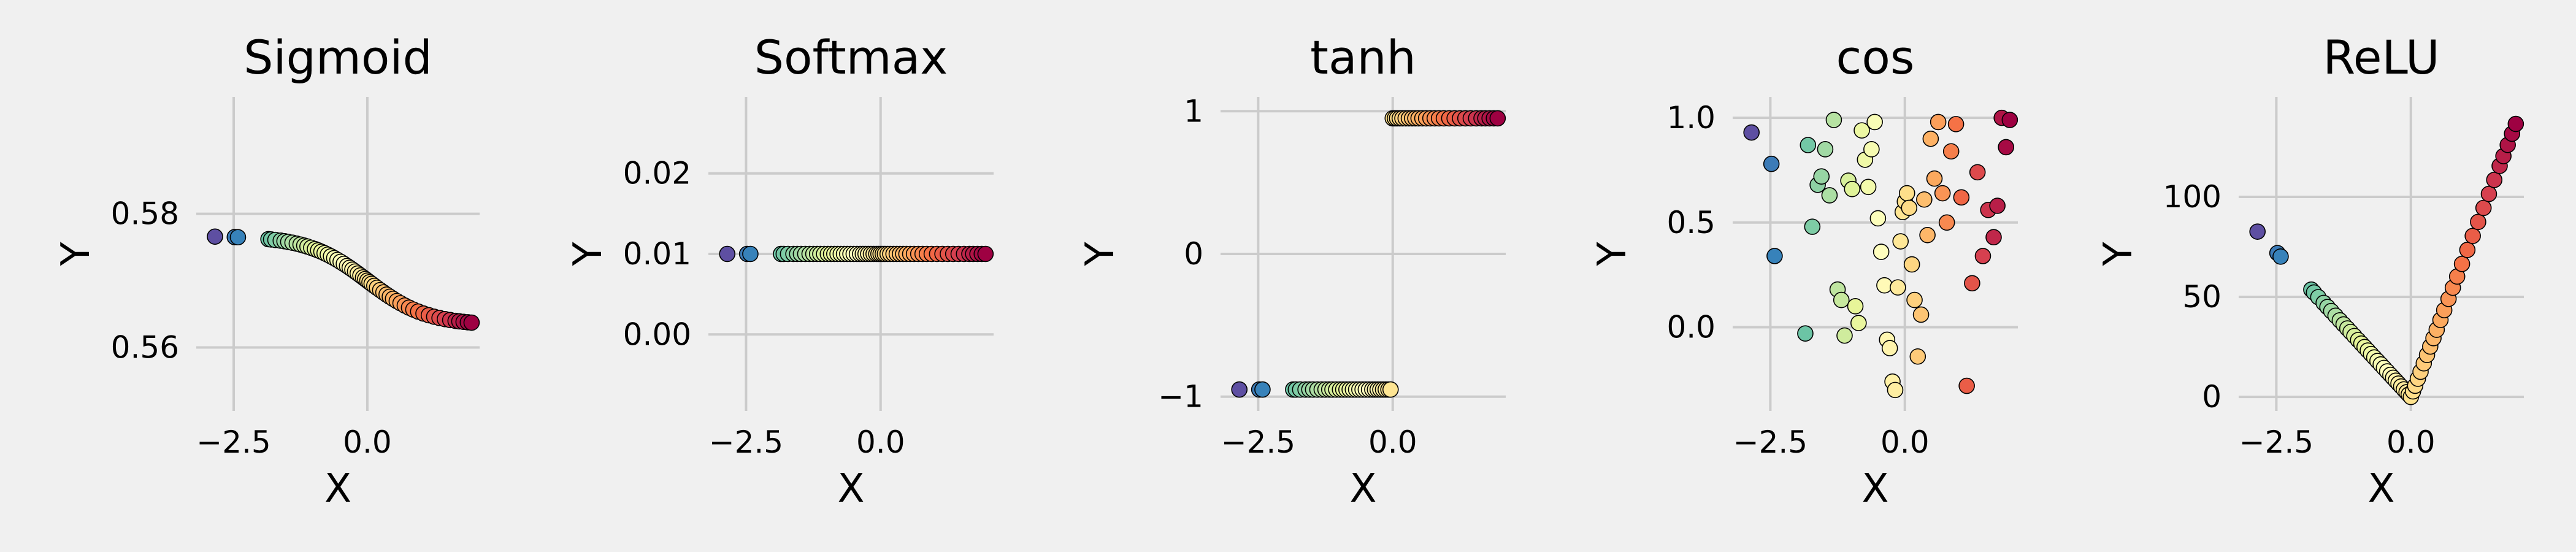 This screenshot has height=552, width=2576. What do you see at coordinates (1690, 327) in the screenshot?
I see `y-tick-label: 0.0` at bounding box center [1690, 327].